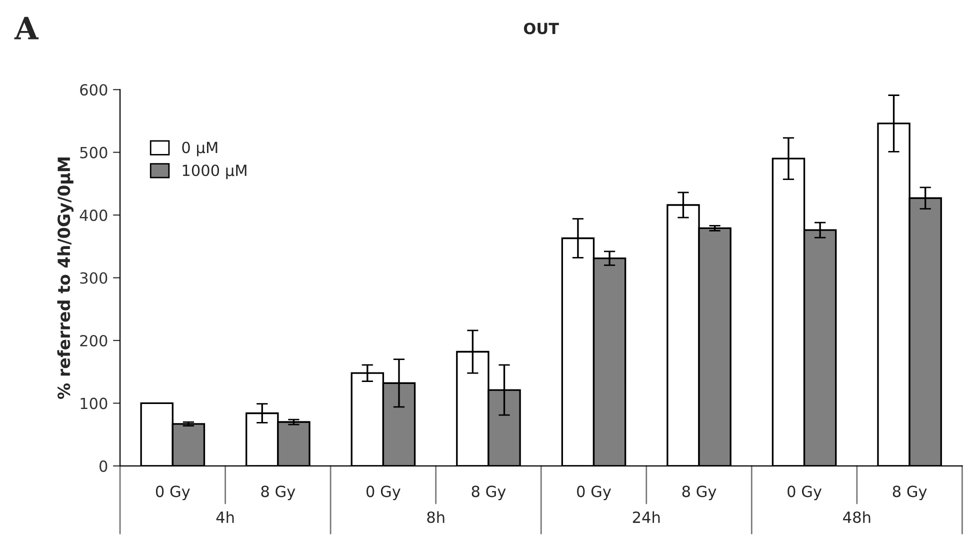 The width and height of the screenshot is (968, 560). What do you see at coordinates (200, 149) in the screenshot?
I see `legend-label: 0 µM` at bounding box center [200, 149].